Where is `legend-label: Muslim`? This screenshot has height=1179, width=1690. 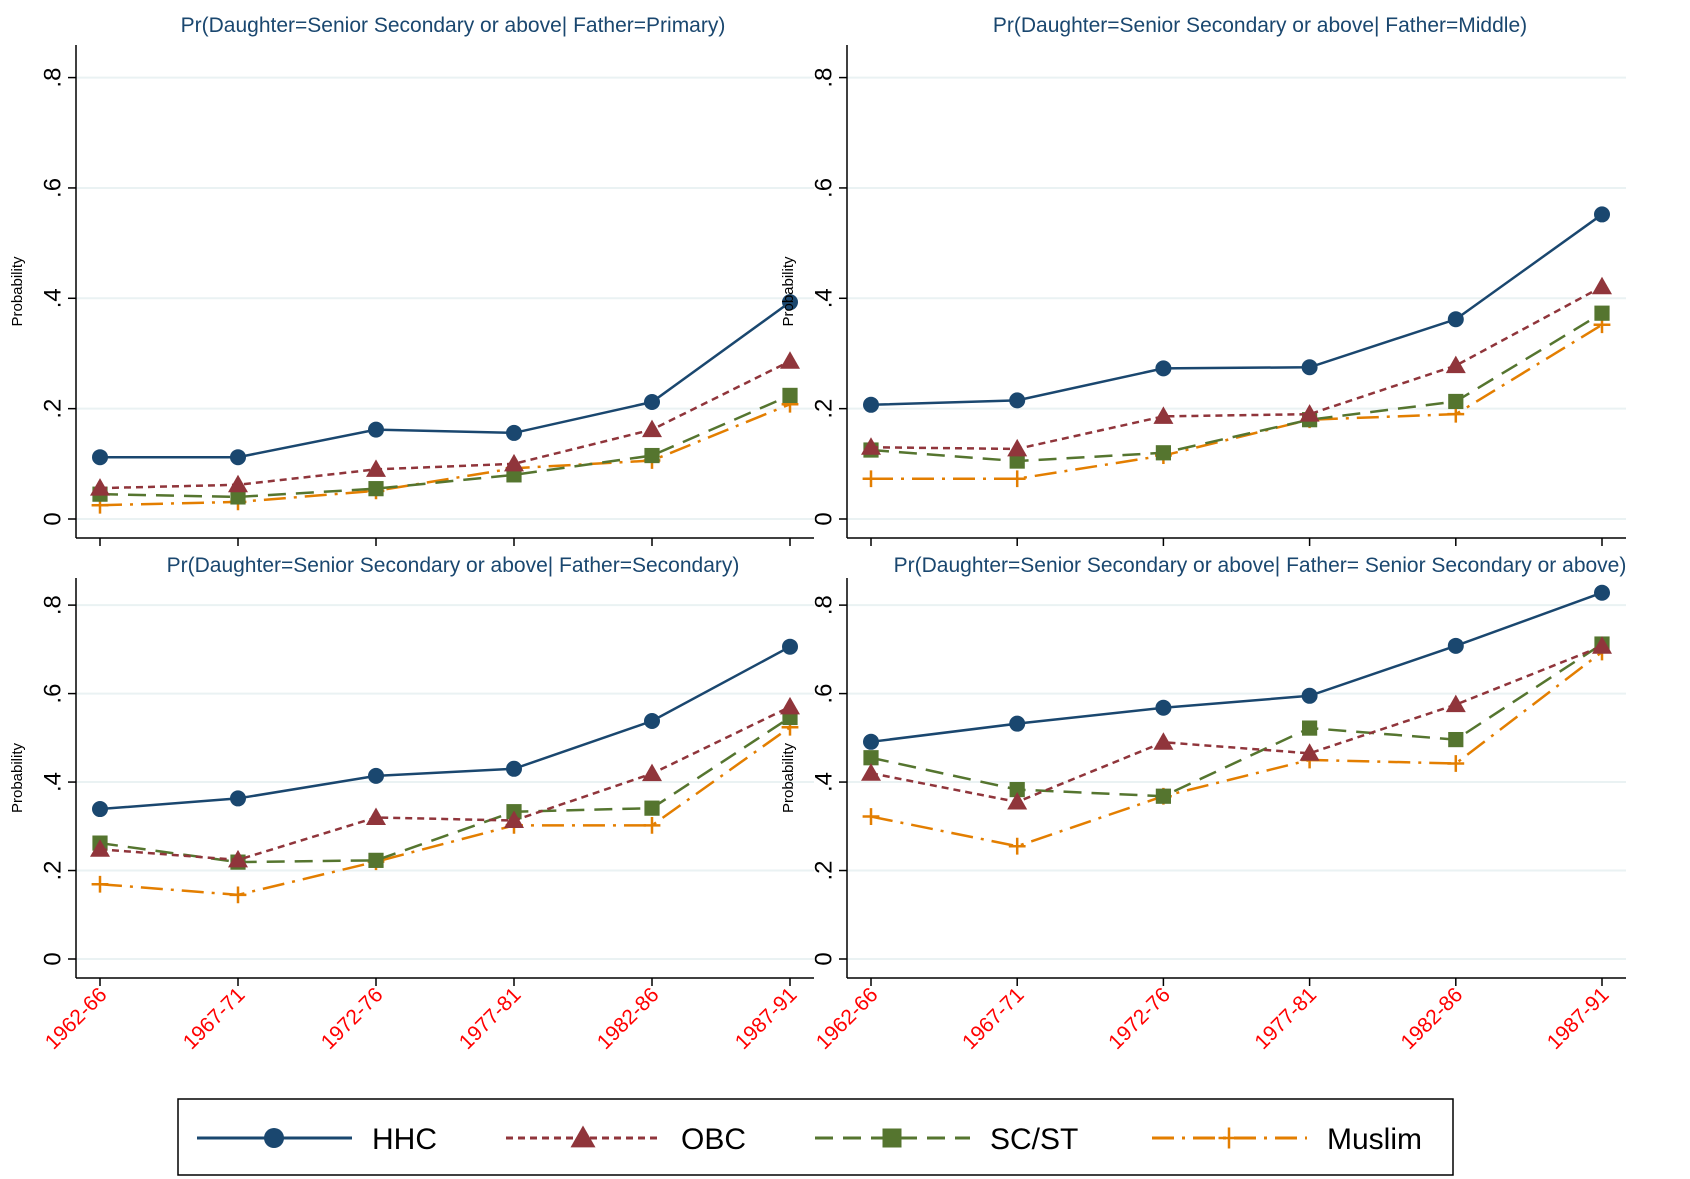
legend-label: Muslim is located at coordinates (1374, 1139).